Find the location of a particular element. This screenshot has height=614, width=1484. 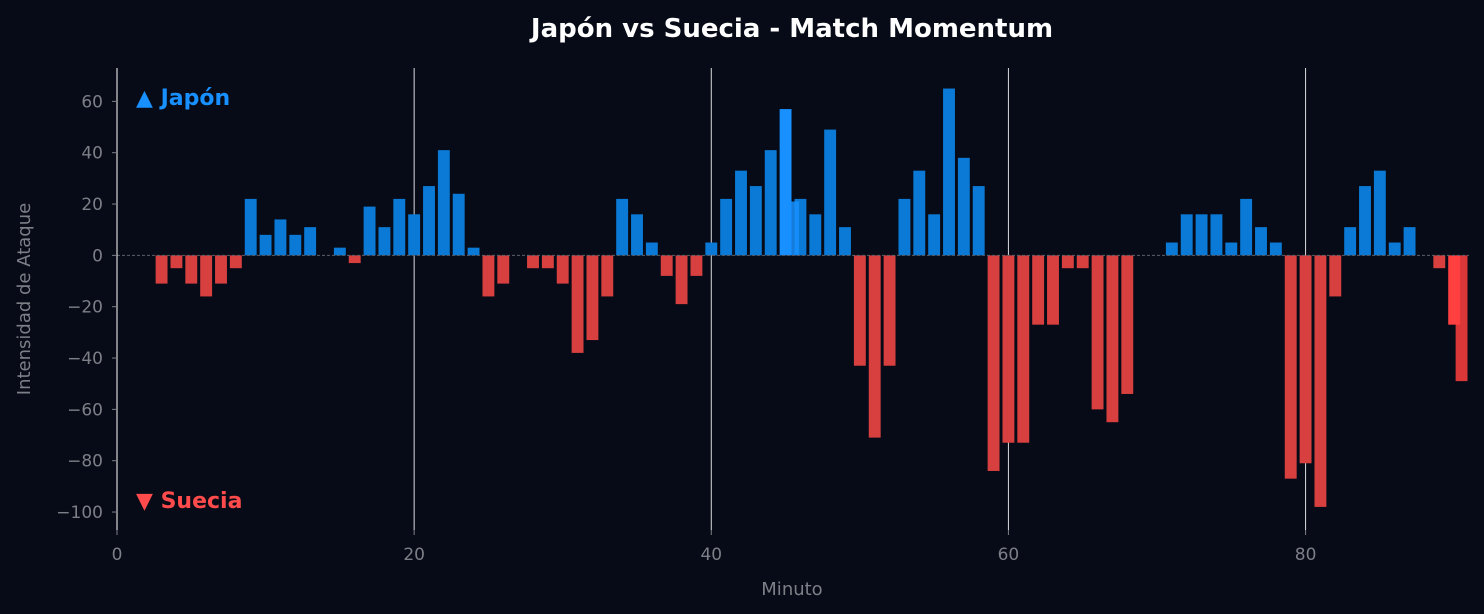

suecia-annotation: ▼ Suecia is located at coordinates (189, 501).